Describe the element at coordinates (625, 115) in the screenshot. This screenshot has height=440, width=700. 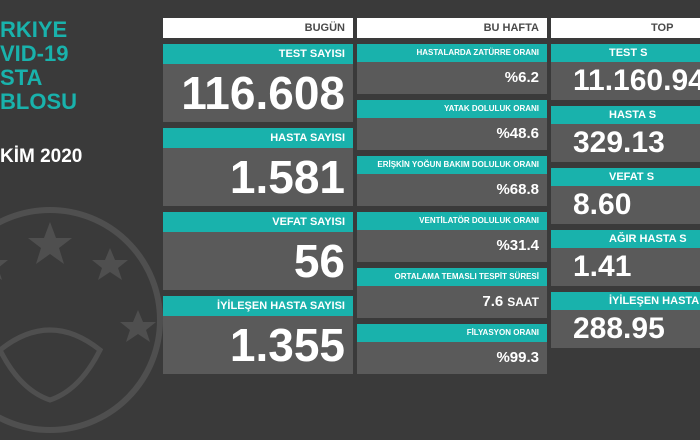
I see `stat-label: HASTA S` at that location.